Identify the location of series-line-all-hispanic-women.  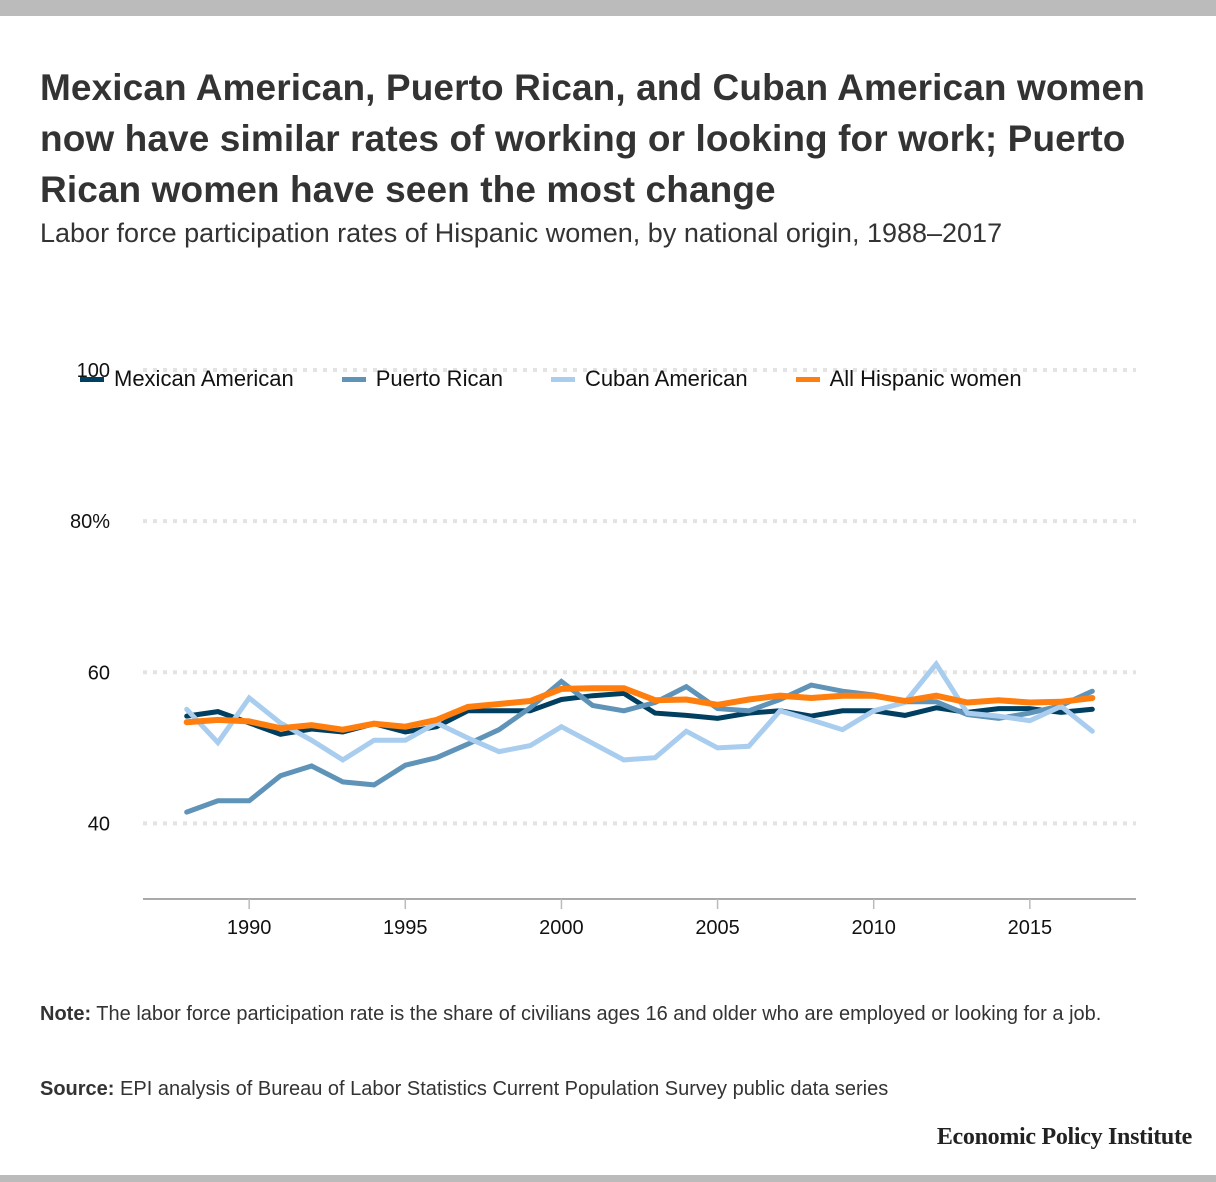
(639, 709).